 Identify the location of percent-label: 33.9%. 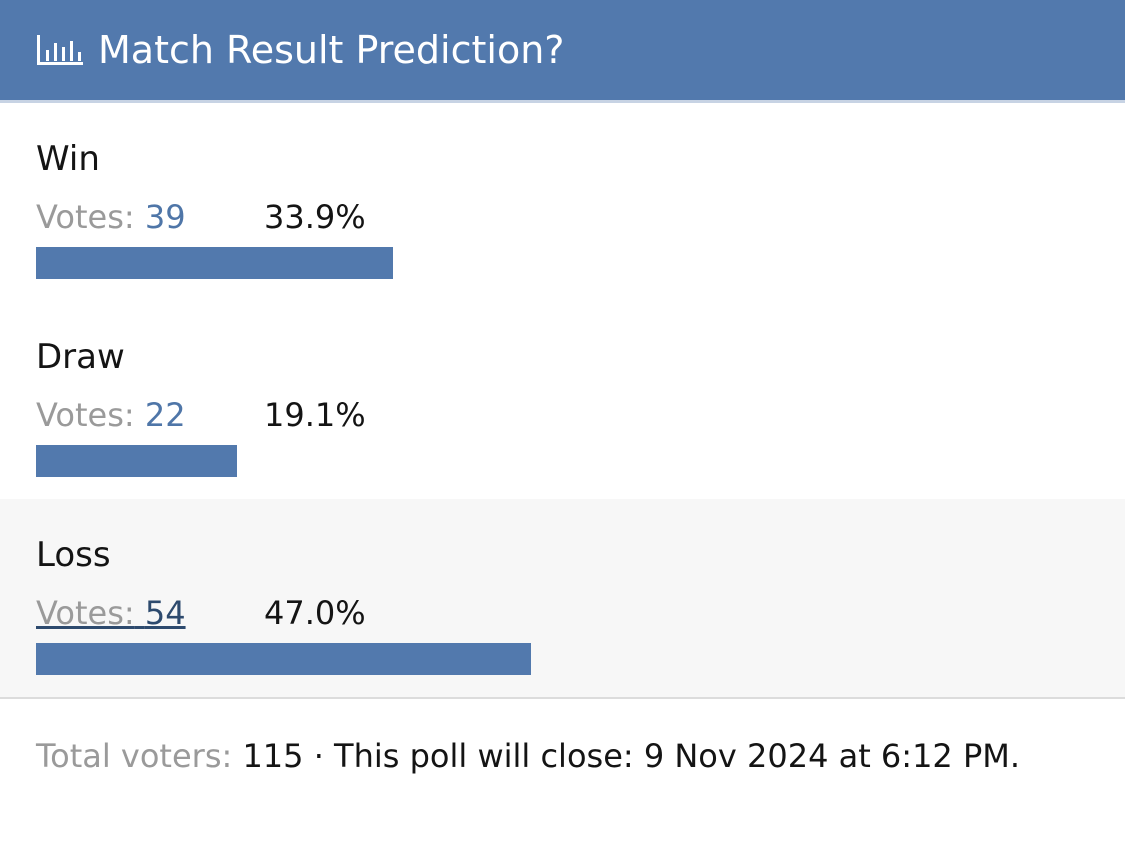
(315, 217).